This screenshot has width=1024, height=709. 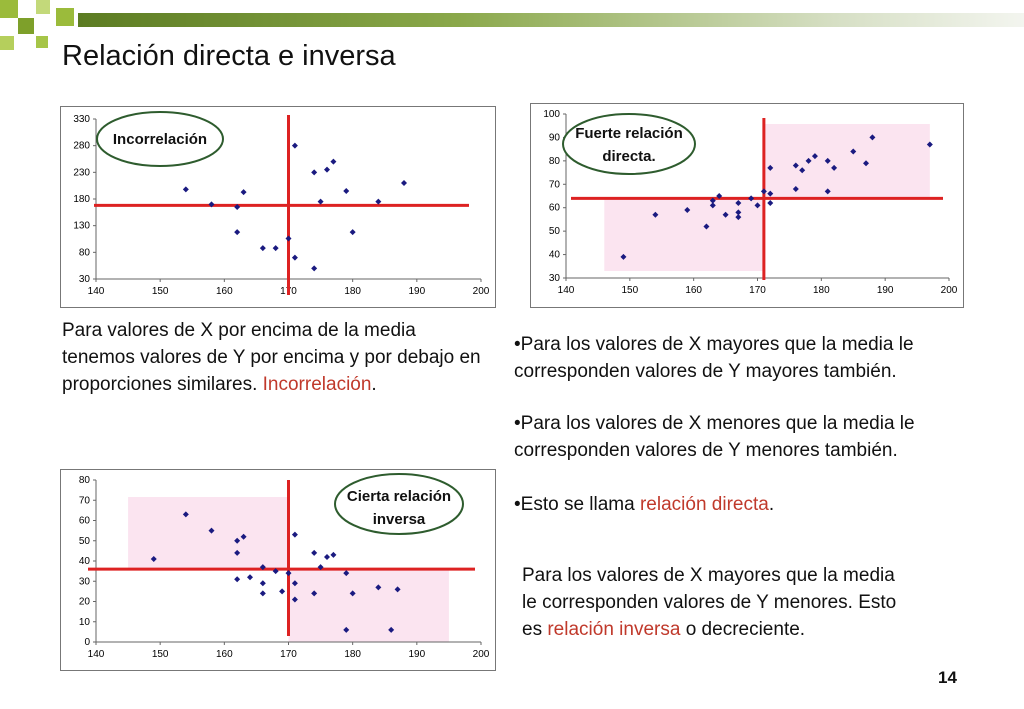 I want to click on y-tick-label: 100, so click(x=551, y=114).